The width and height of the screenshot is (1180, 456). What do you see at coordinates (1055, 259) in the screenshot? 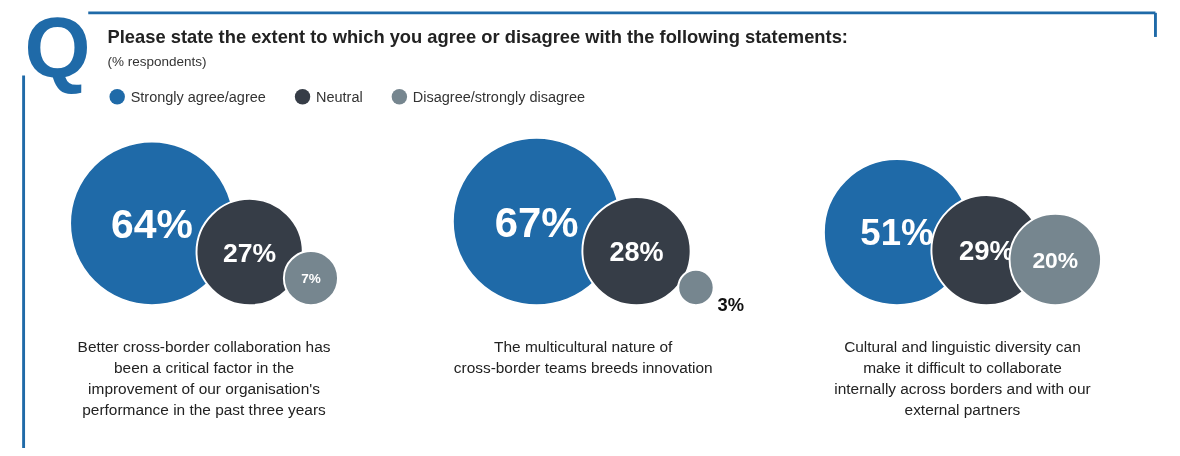
I see `data-label: 20%` at bounding box center [1055, 259].